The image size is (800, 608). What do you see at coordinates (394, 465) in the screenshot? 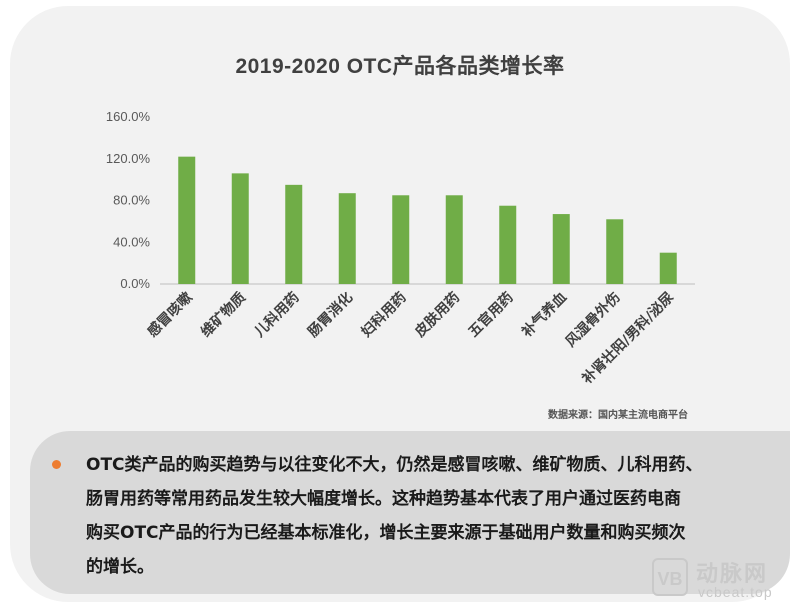
I see `note-line: OTC类产品的购买趋势与以往变化不大，仍然是感冒咳嗽、维矿物质、儿科用药、` at bounding box center [394, 465].